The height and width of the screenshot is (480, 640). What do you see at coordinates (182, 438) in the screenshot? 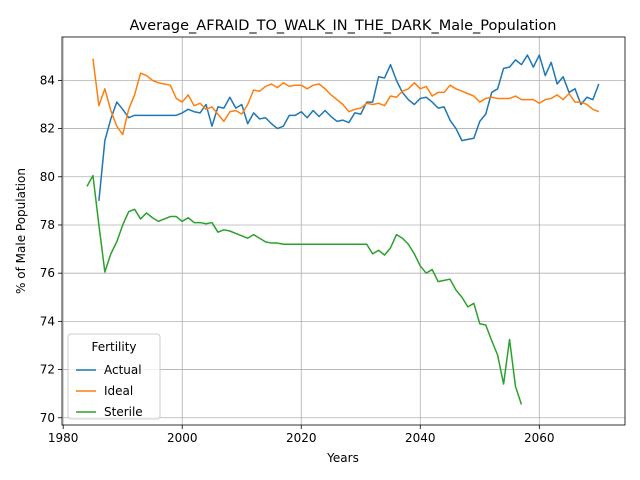
I see `x-tick-label: 2000` at bounding box center [182, 438].